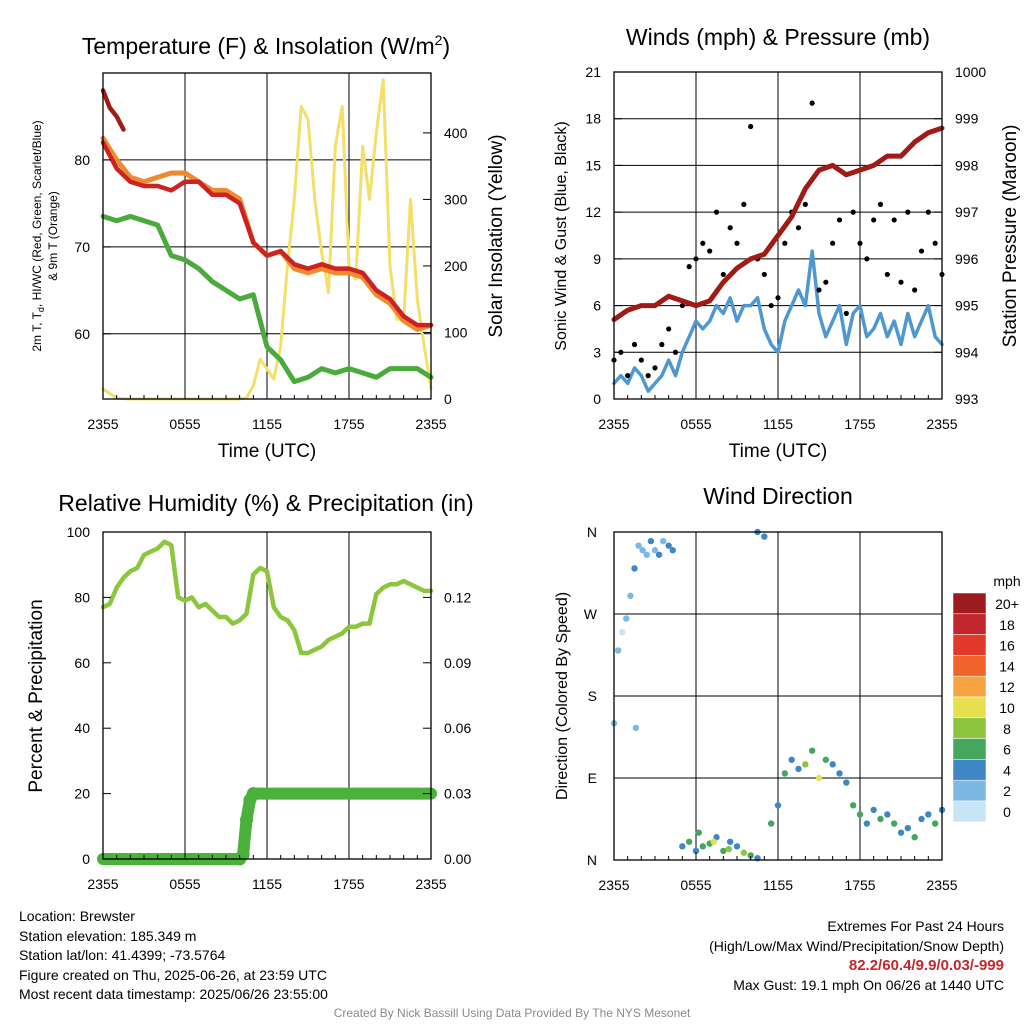  I want to click on speed-legend: mph 20+ 18 16 14 12 10 8 6 4 2 0, so click(986, 698).